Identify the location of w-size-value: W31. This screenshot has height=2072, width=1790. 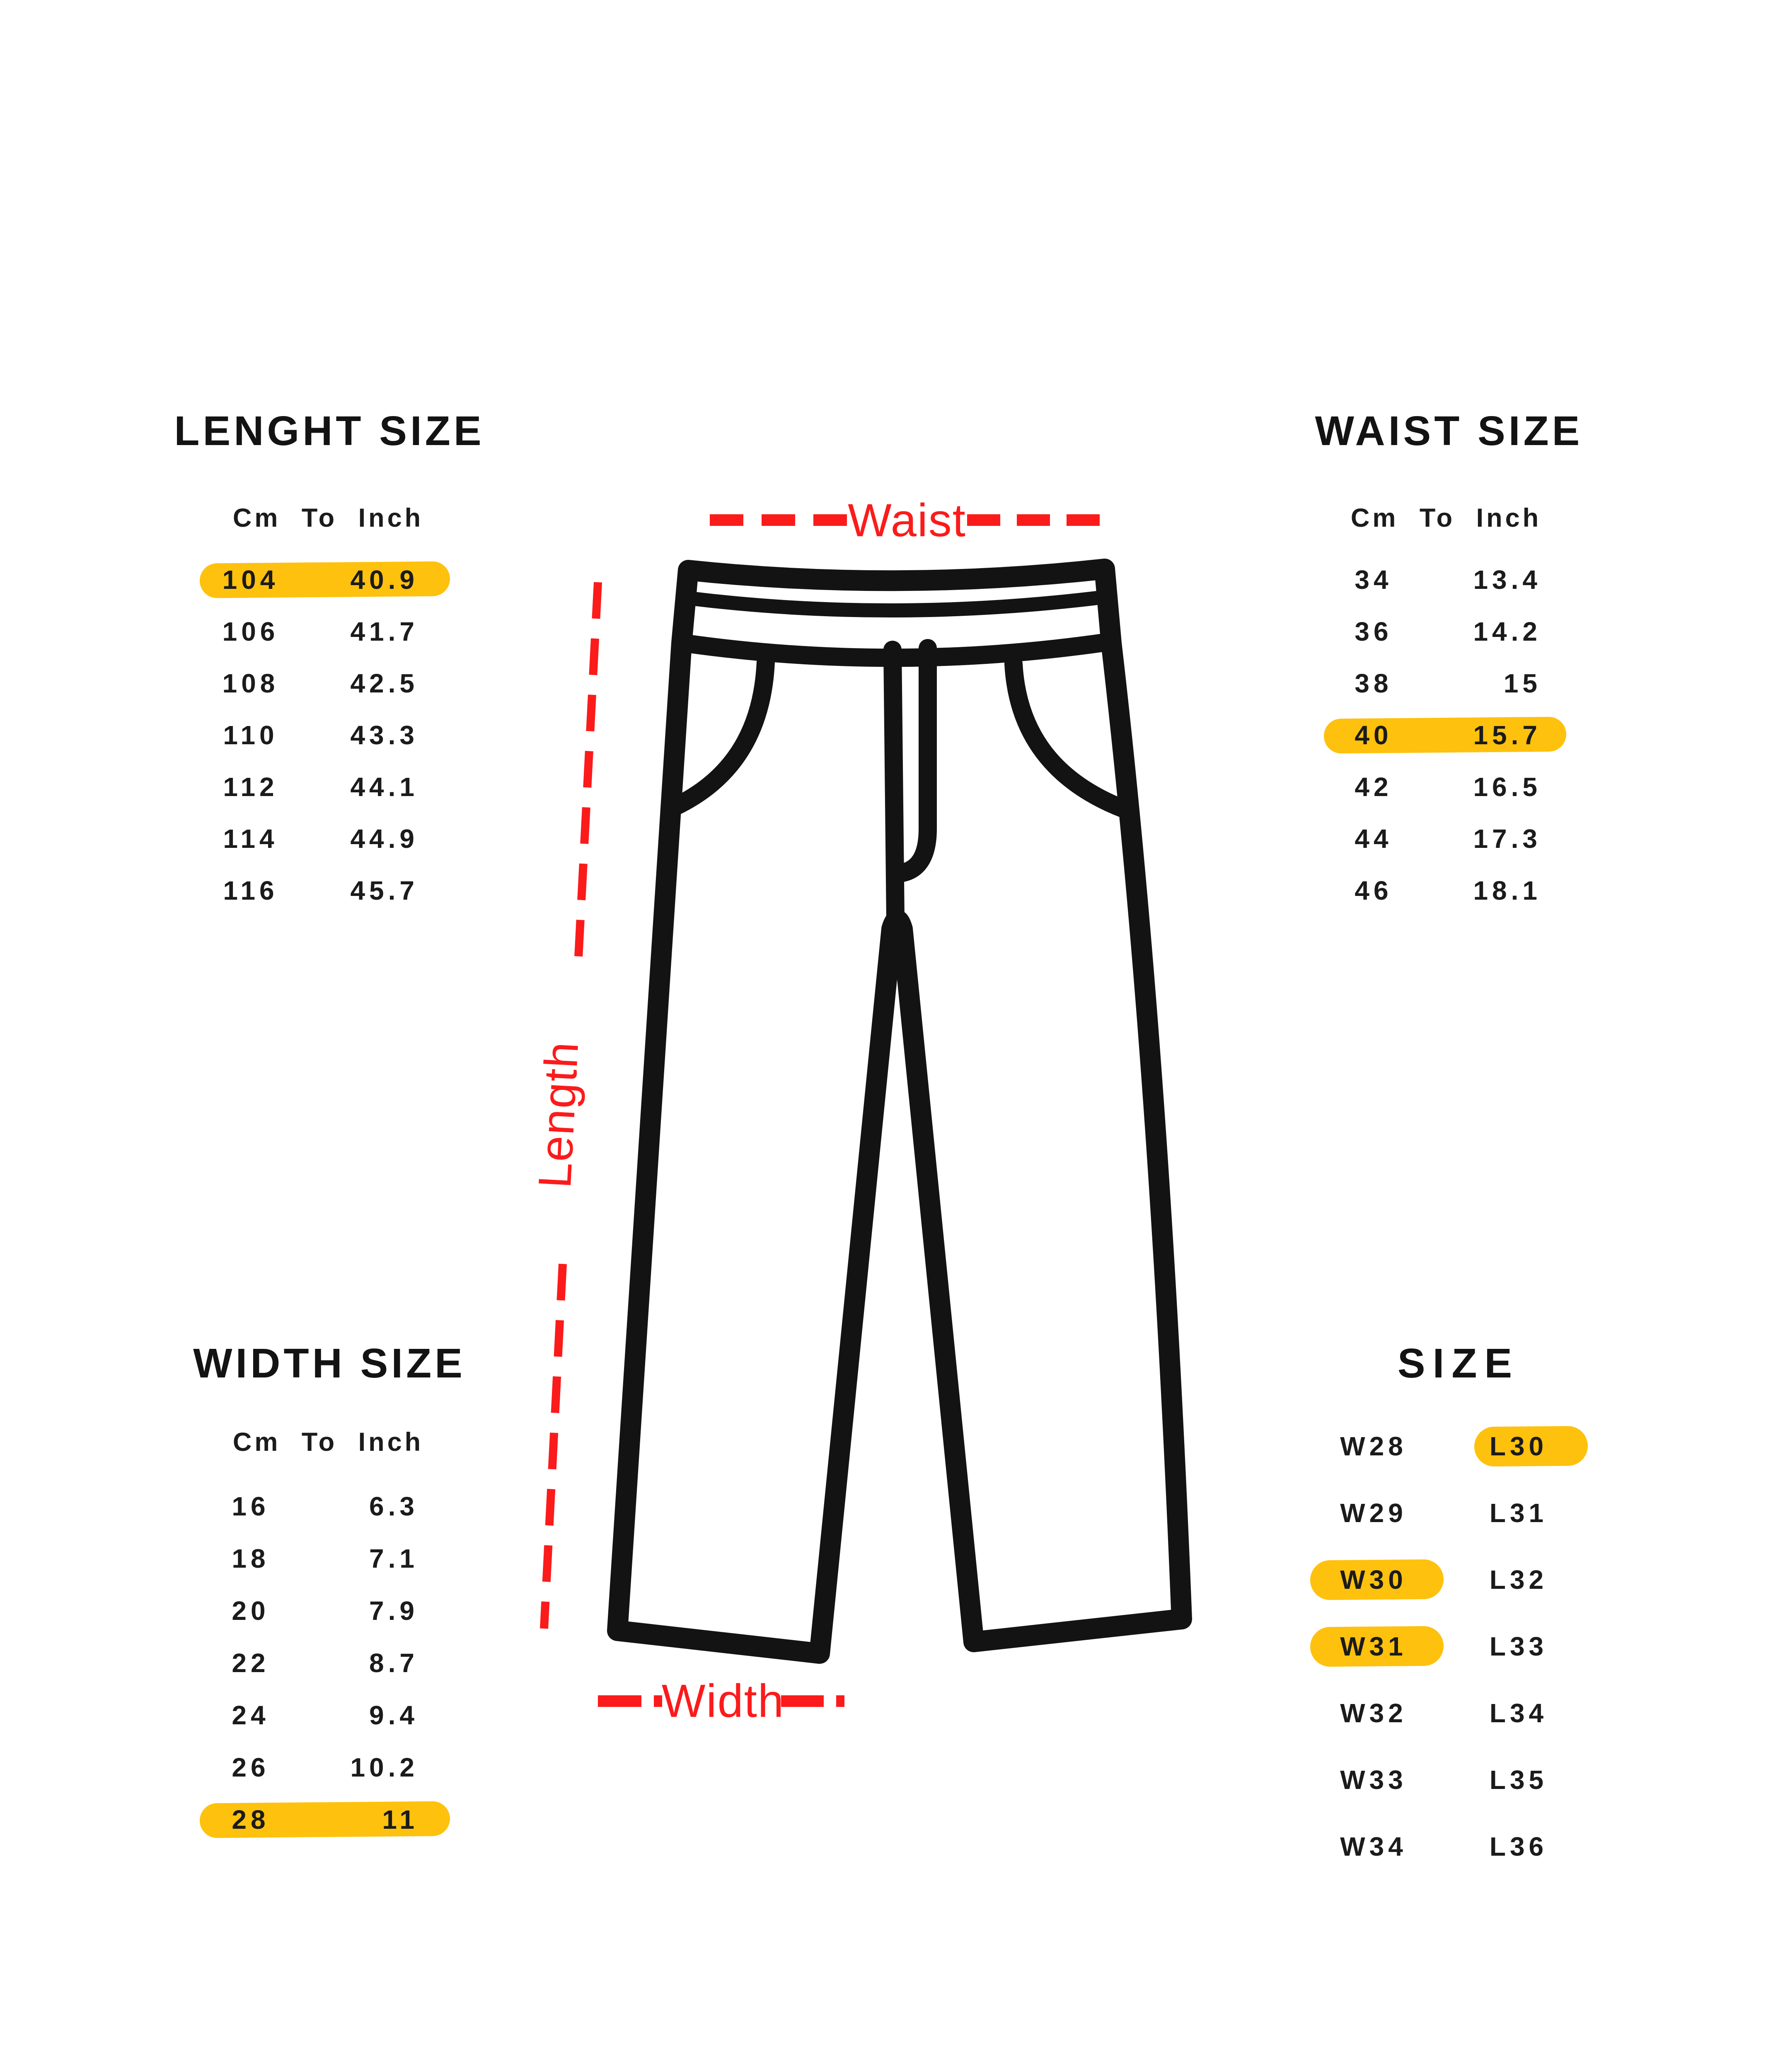
(1373, 1646).